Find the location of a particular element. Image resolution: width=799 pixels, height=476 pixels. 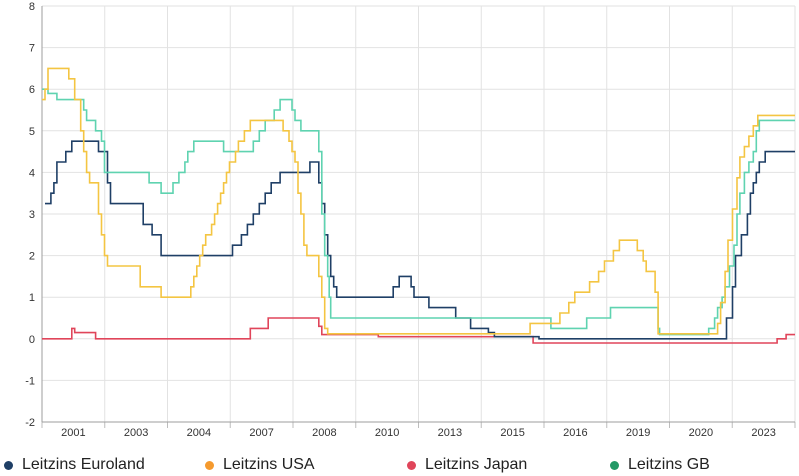

y-tick-label: 4 is located at coordinates (32, 173).